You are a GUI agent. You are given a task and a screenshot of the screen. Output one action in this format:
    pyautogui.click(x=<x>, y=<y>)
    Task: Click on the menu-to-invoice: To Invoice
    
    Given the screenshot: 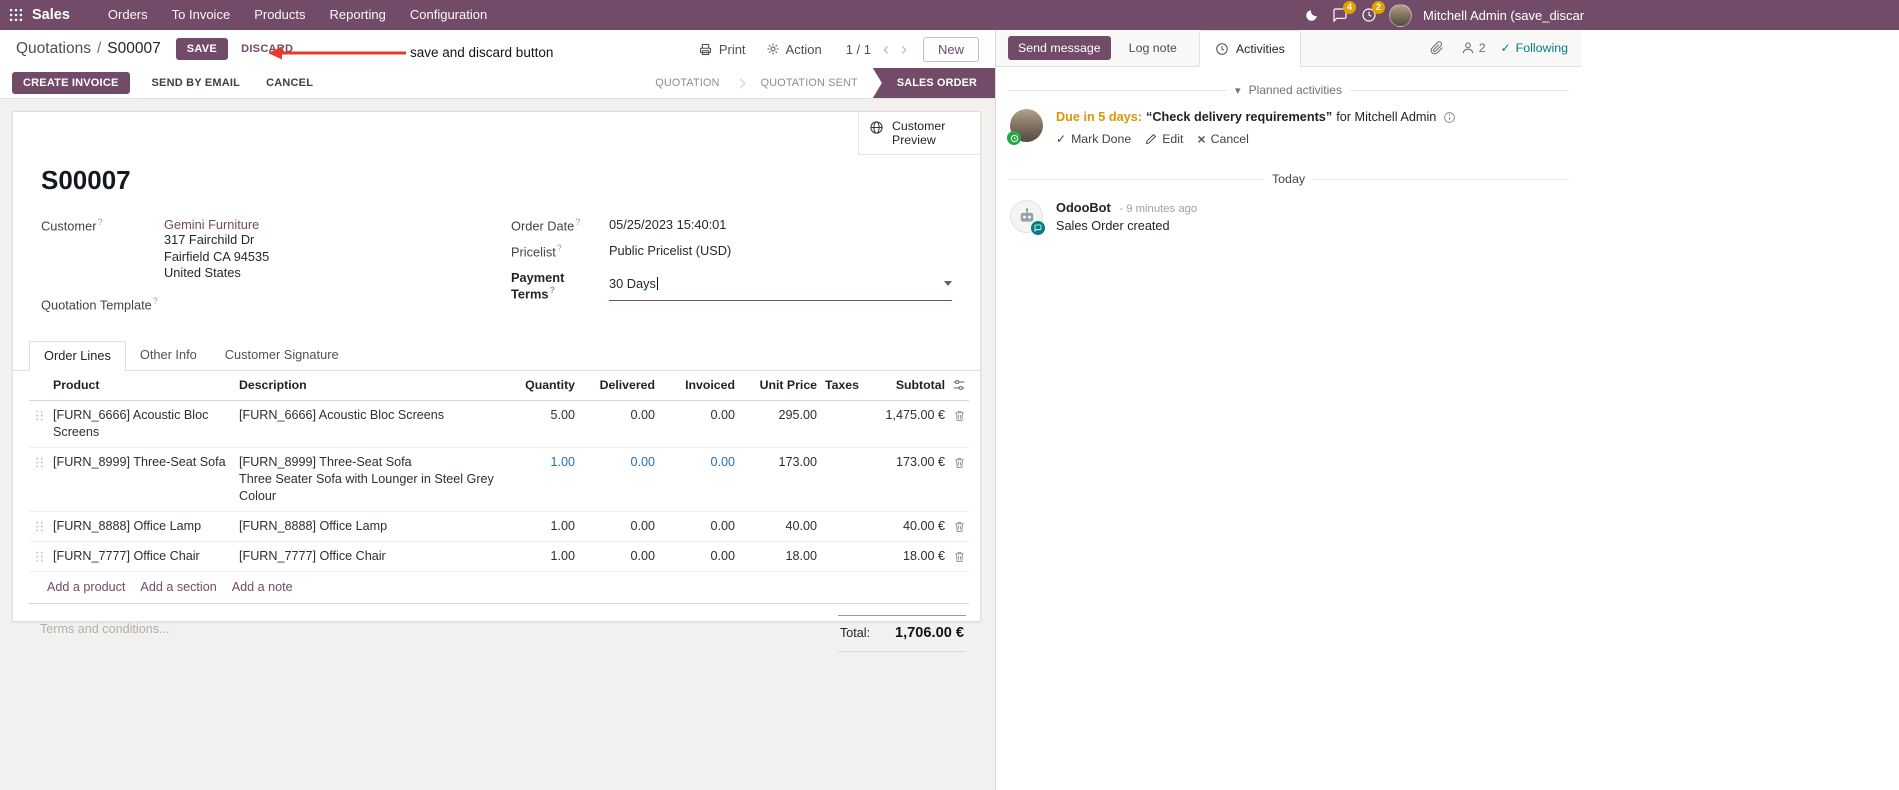 What is the action you would take?
    pyautogui.click(x=201, y=14)
    